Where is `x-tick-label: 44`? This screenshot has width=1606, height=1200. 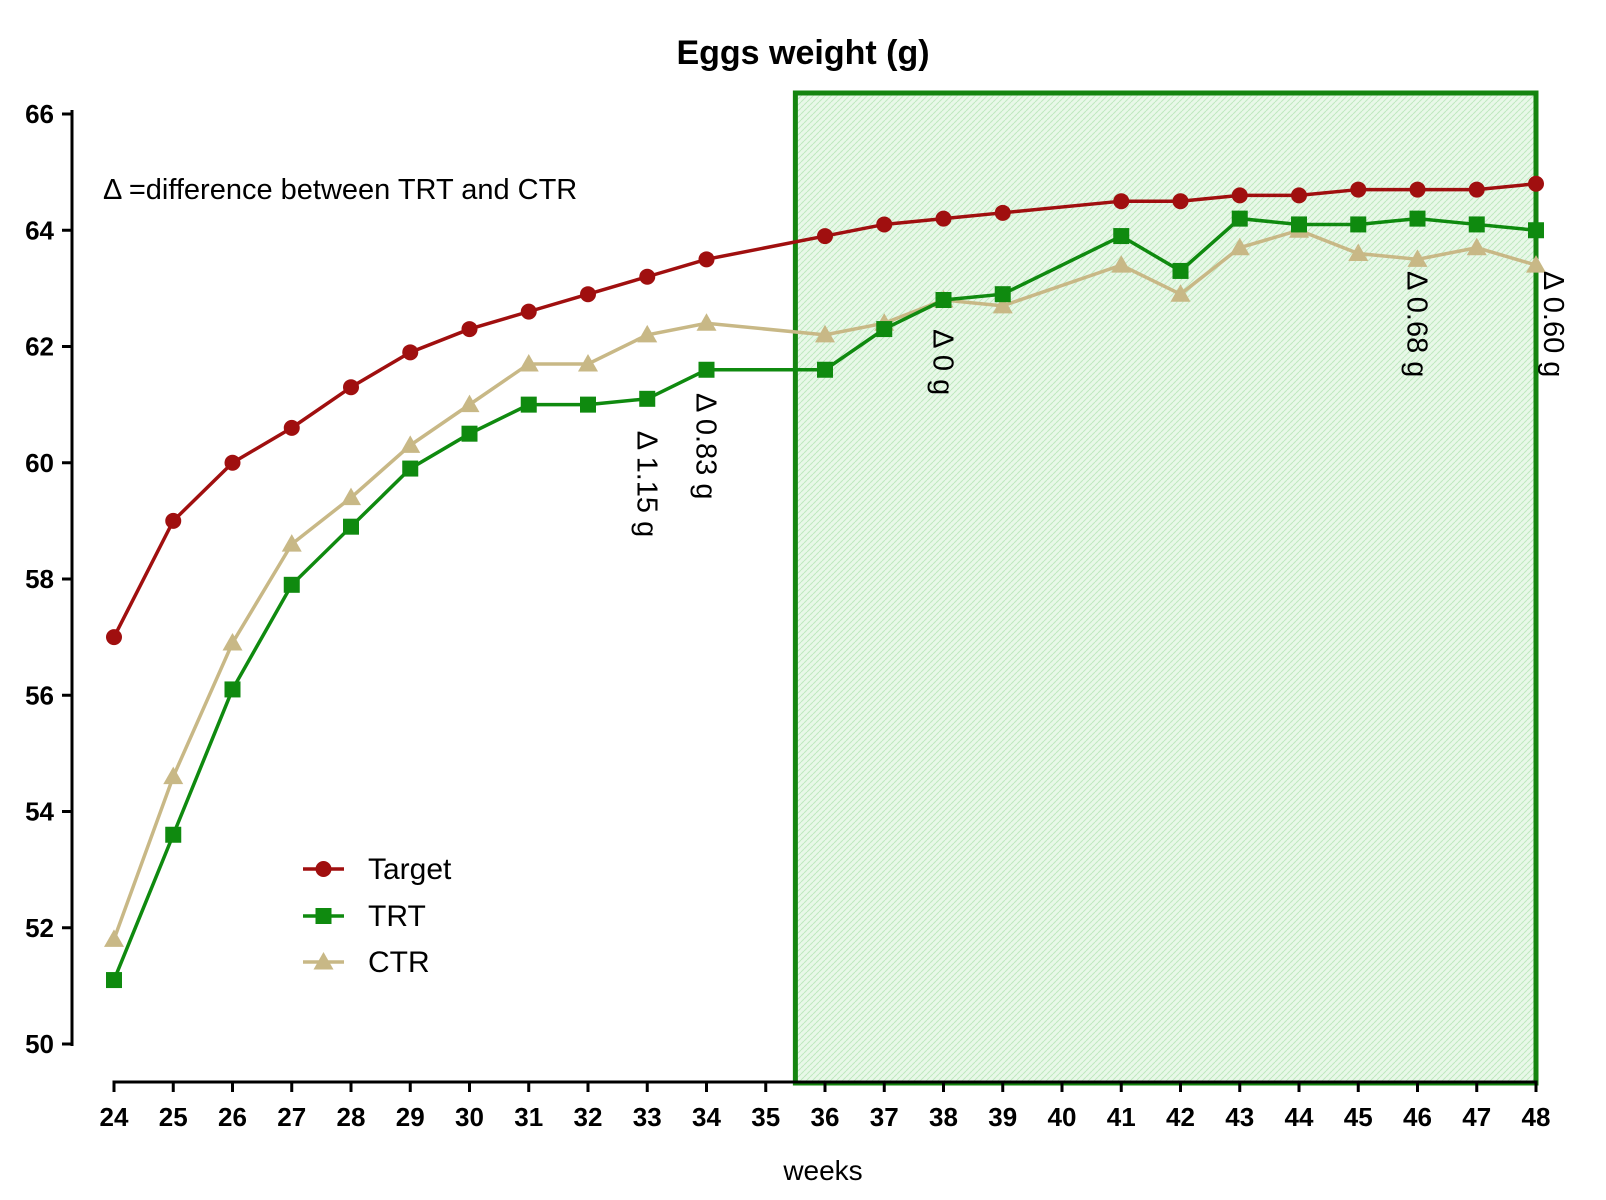 x-tick-label: 44 is located at coordinates (1299, 1117).